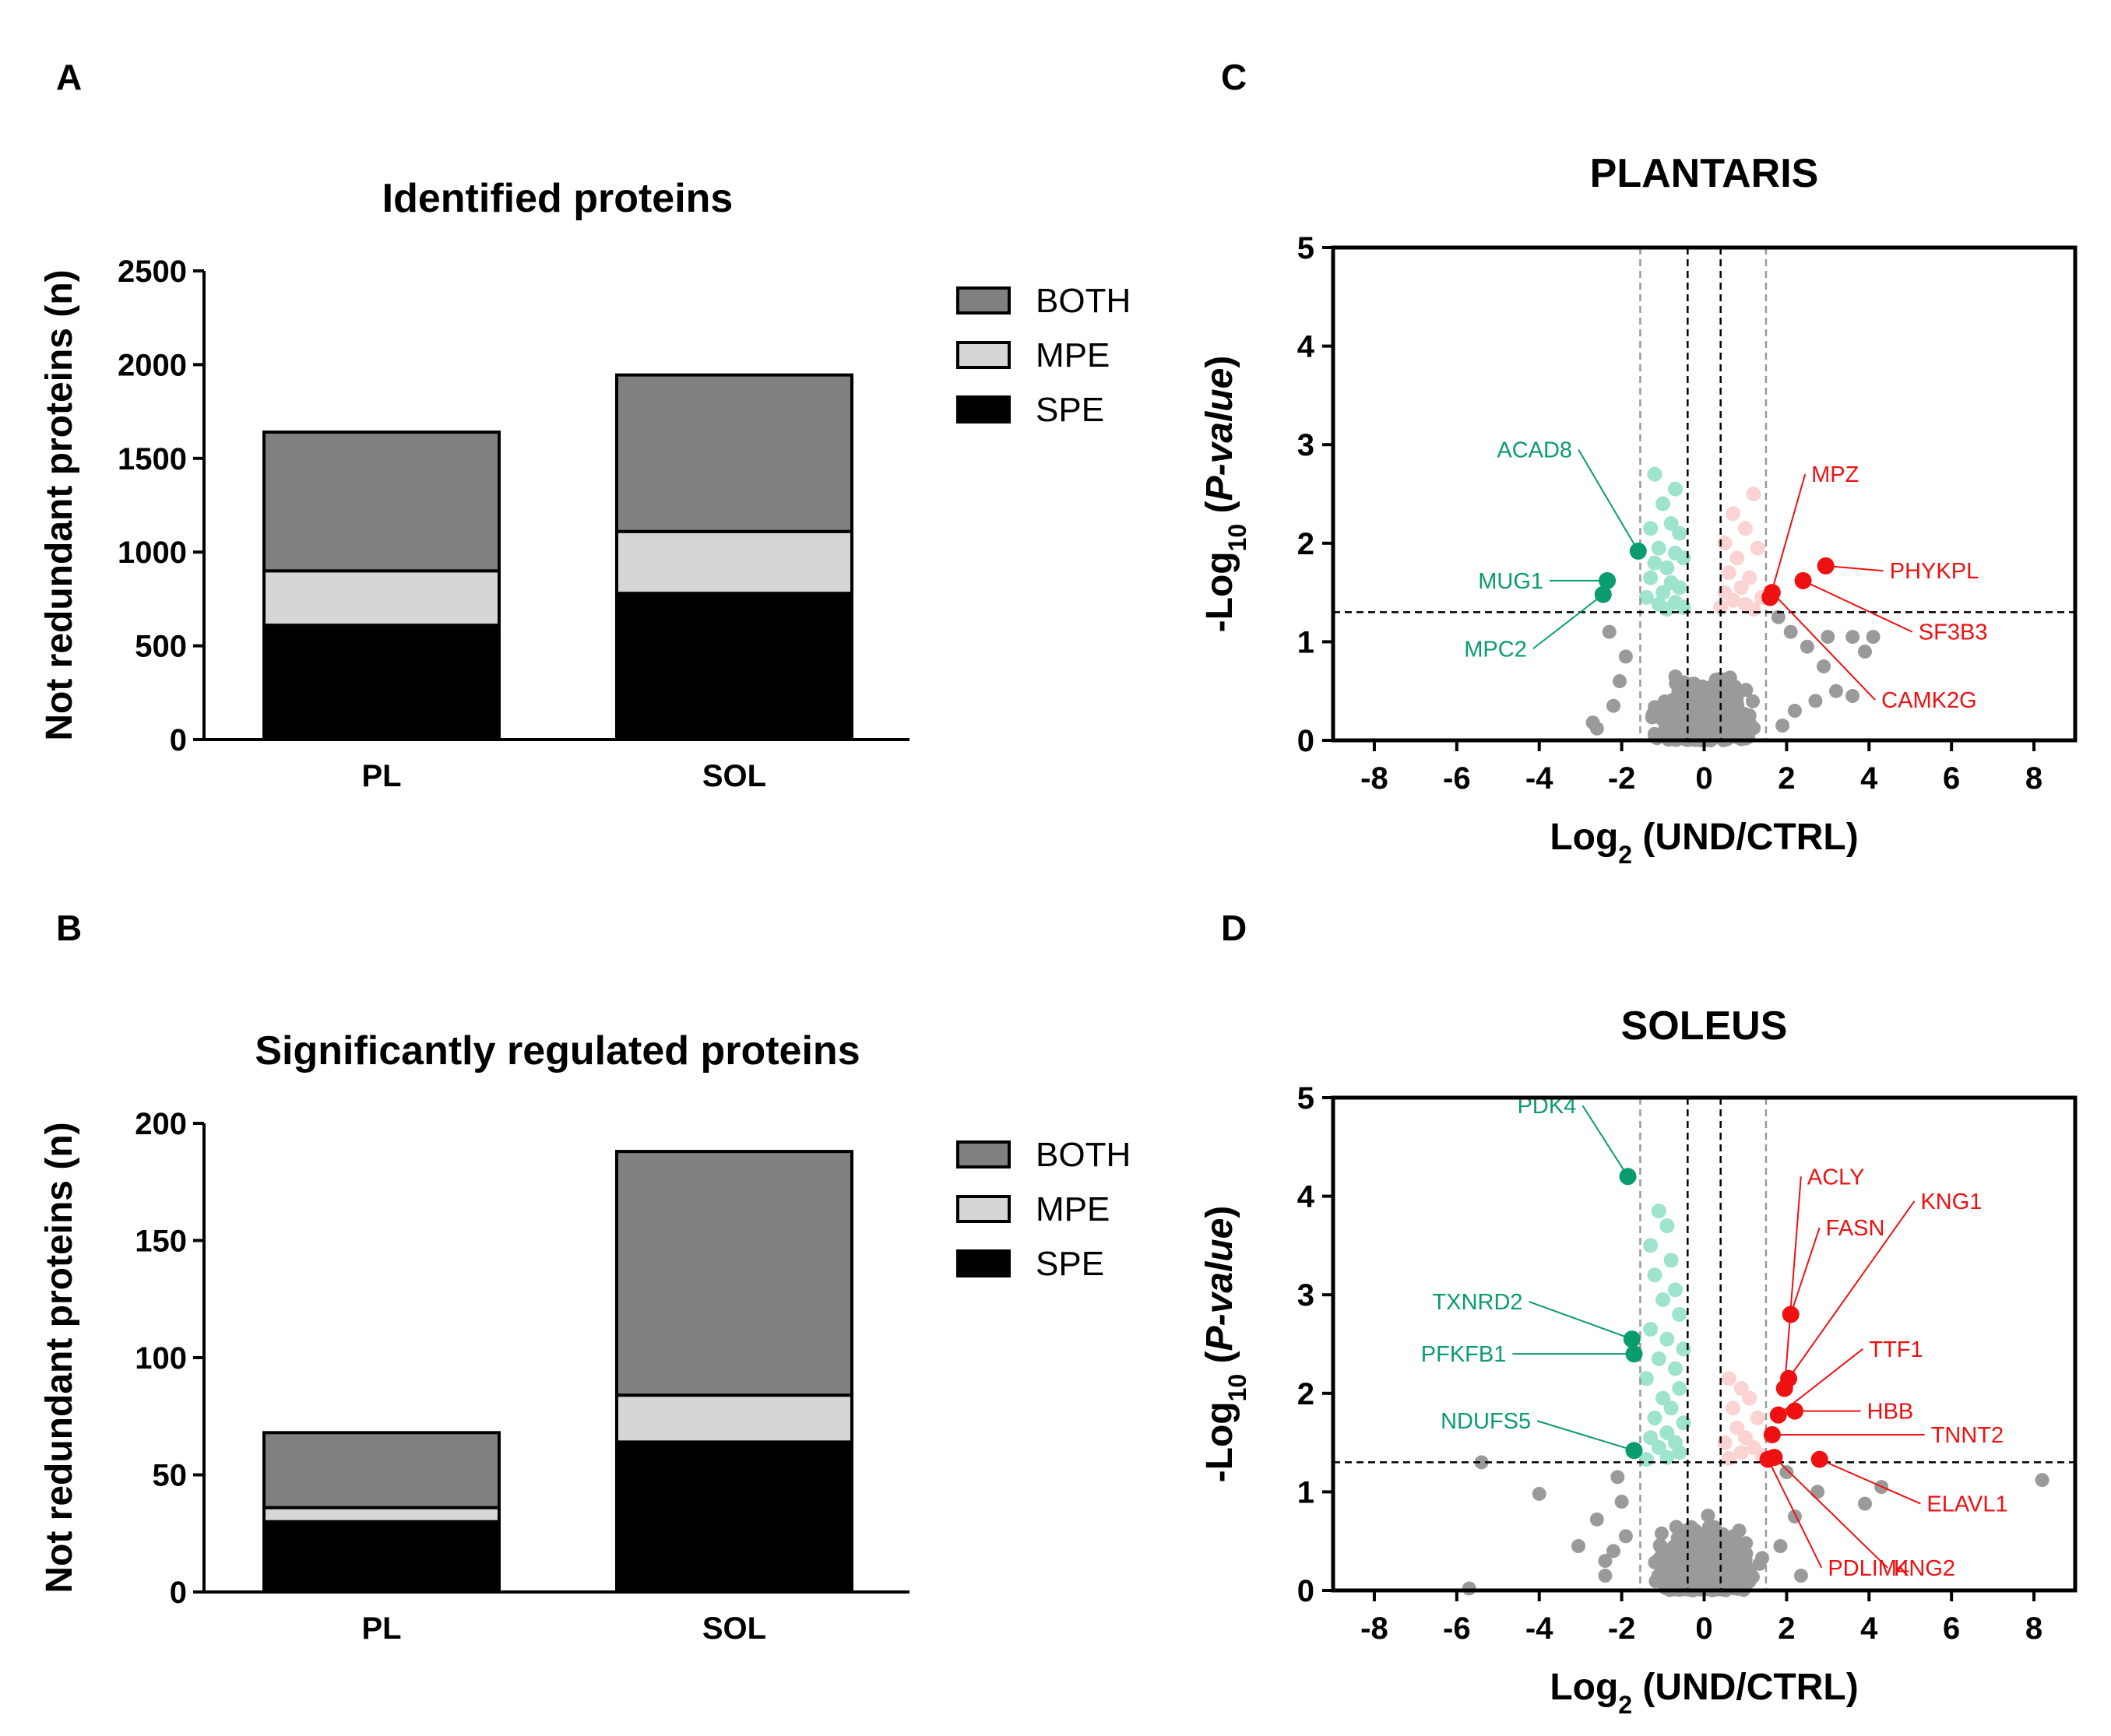  I want to click on panel-letter: C, so click(1234, 77).